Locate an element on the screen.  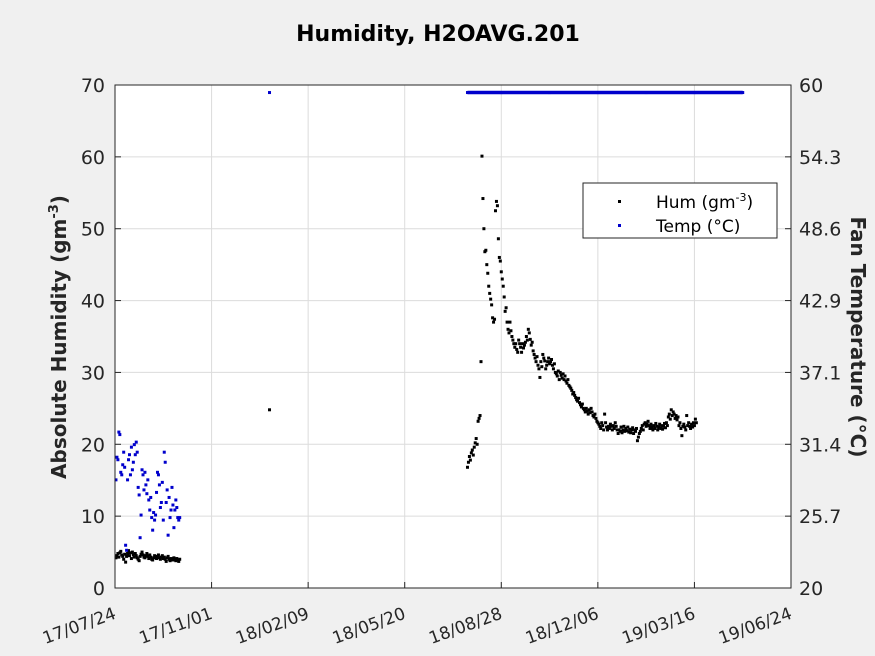
legend-label-temp: Temp (°C) is located at coordinates (697, 227).